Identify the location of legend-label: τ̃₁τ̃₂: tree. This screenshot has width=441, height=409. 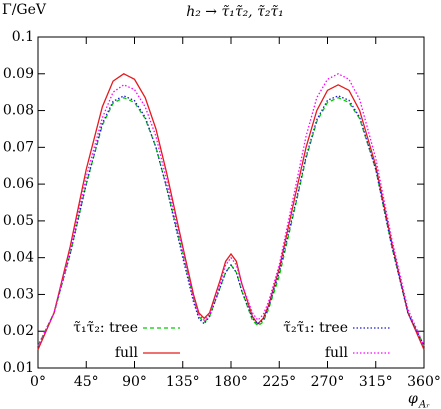
(105, 328).